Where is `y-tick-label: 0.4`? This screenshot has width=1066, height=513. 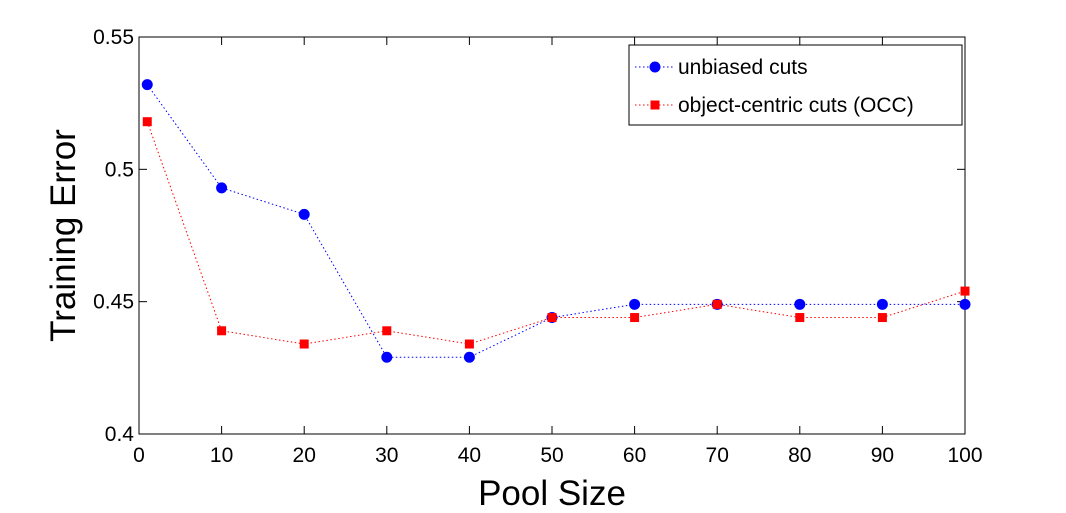
y-tick-label: 0.4 is located at coordinates (120, 434).